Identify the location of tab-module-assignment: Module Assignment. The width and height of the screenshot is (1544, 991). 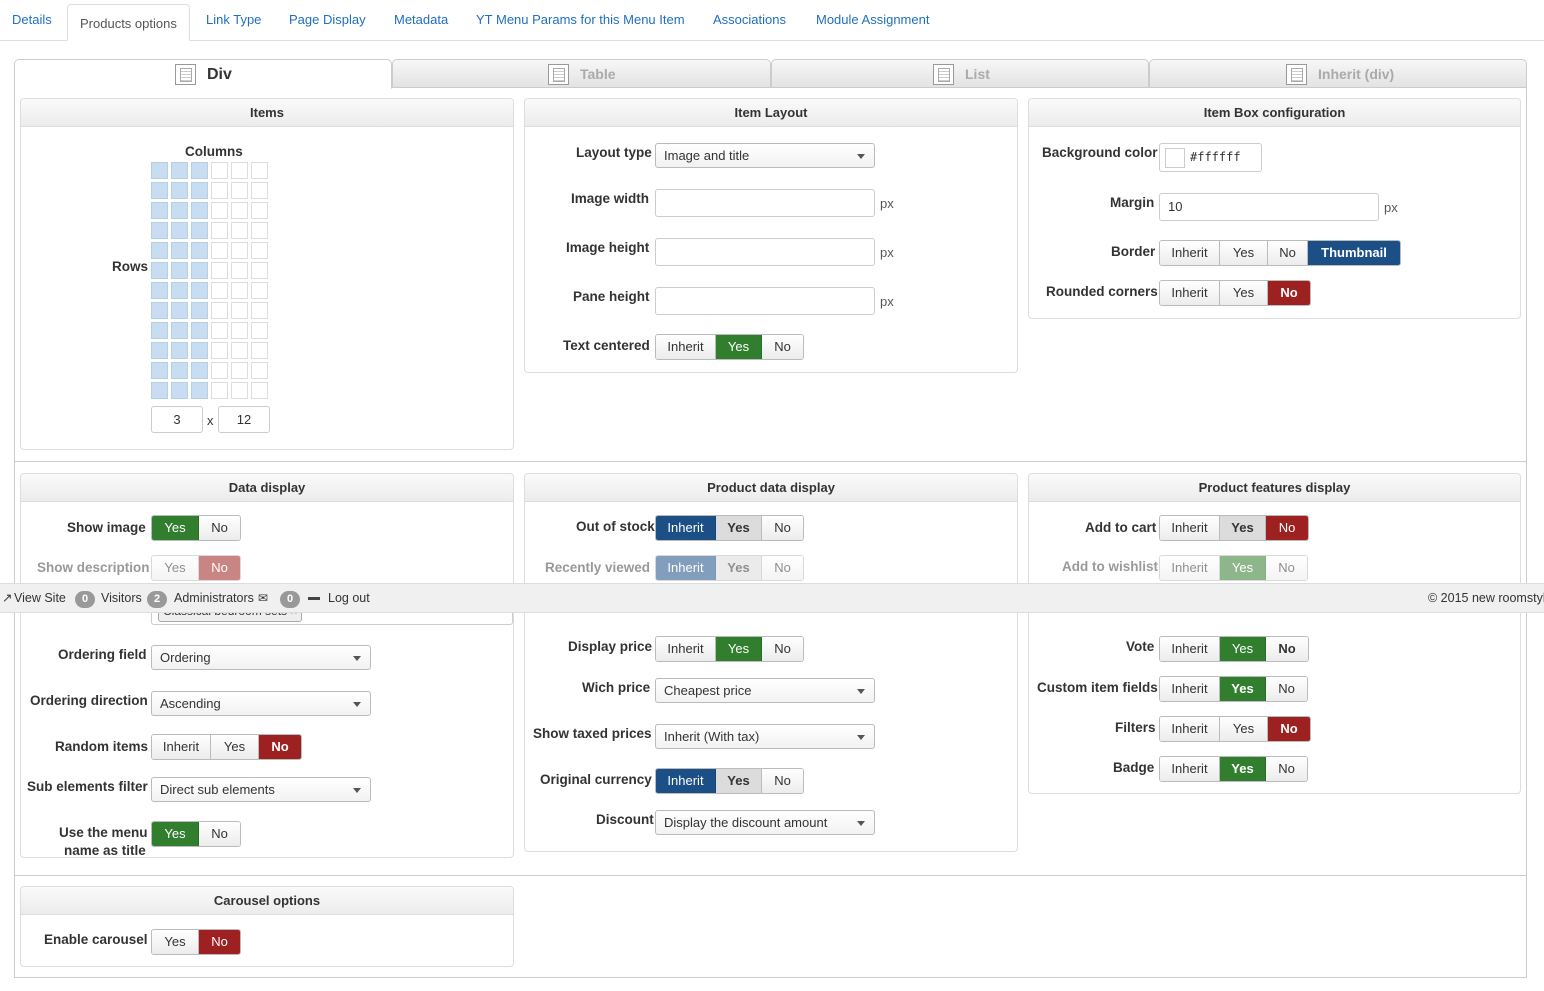
(873, 19).